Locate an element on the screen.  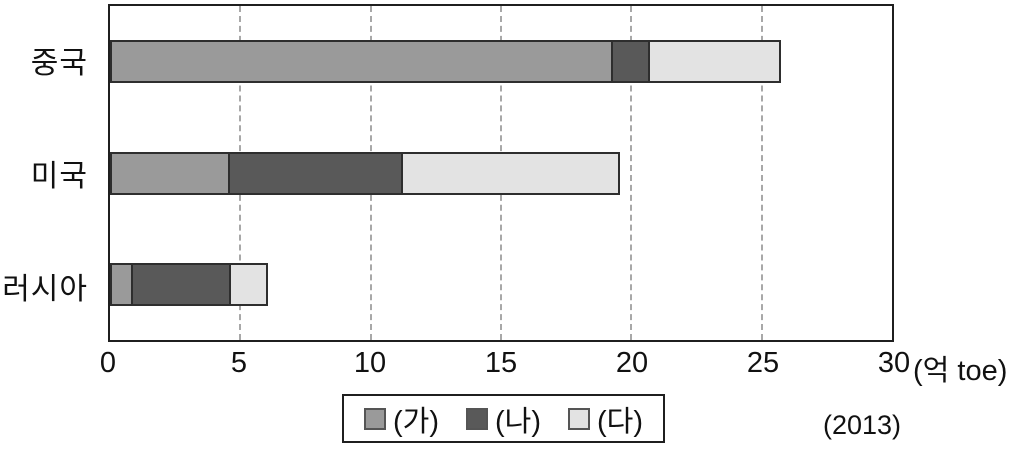
bar-segment-(가)-러시아 is located at coordinates (122, 284).